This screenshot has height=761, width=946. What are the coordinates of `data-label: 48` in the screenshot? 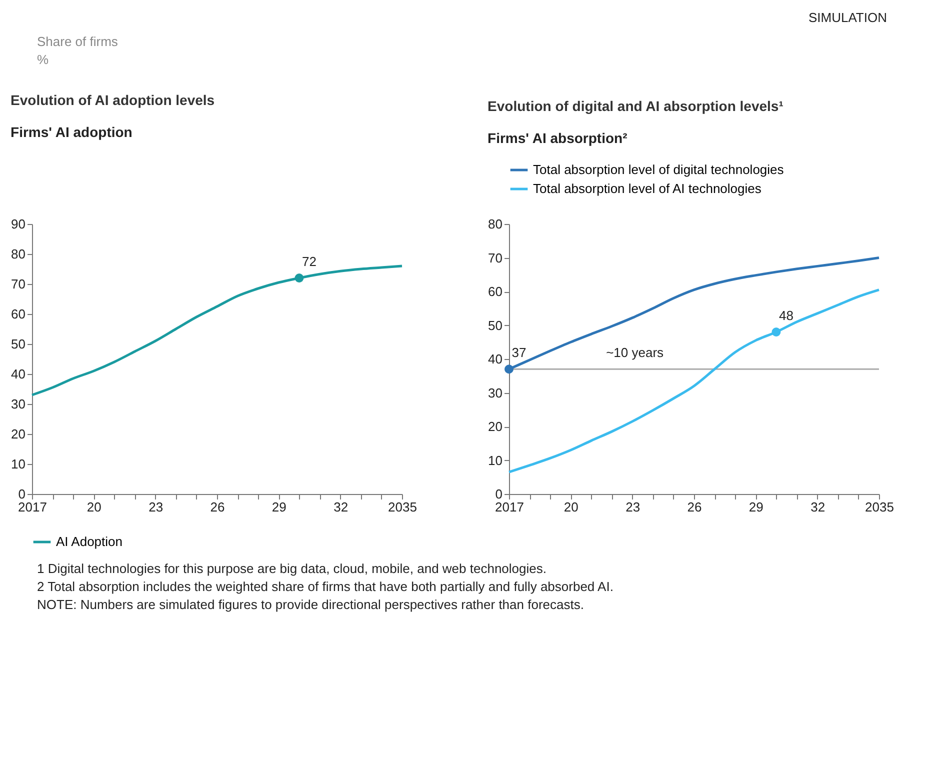 It's located at (786, 315).